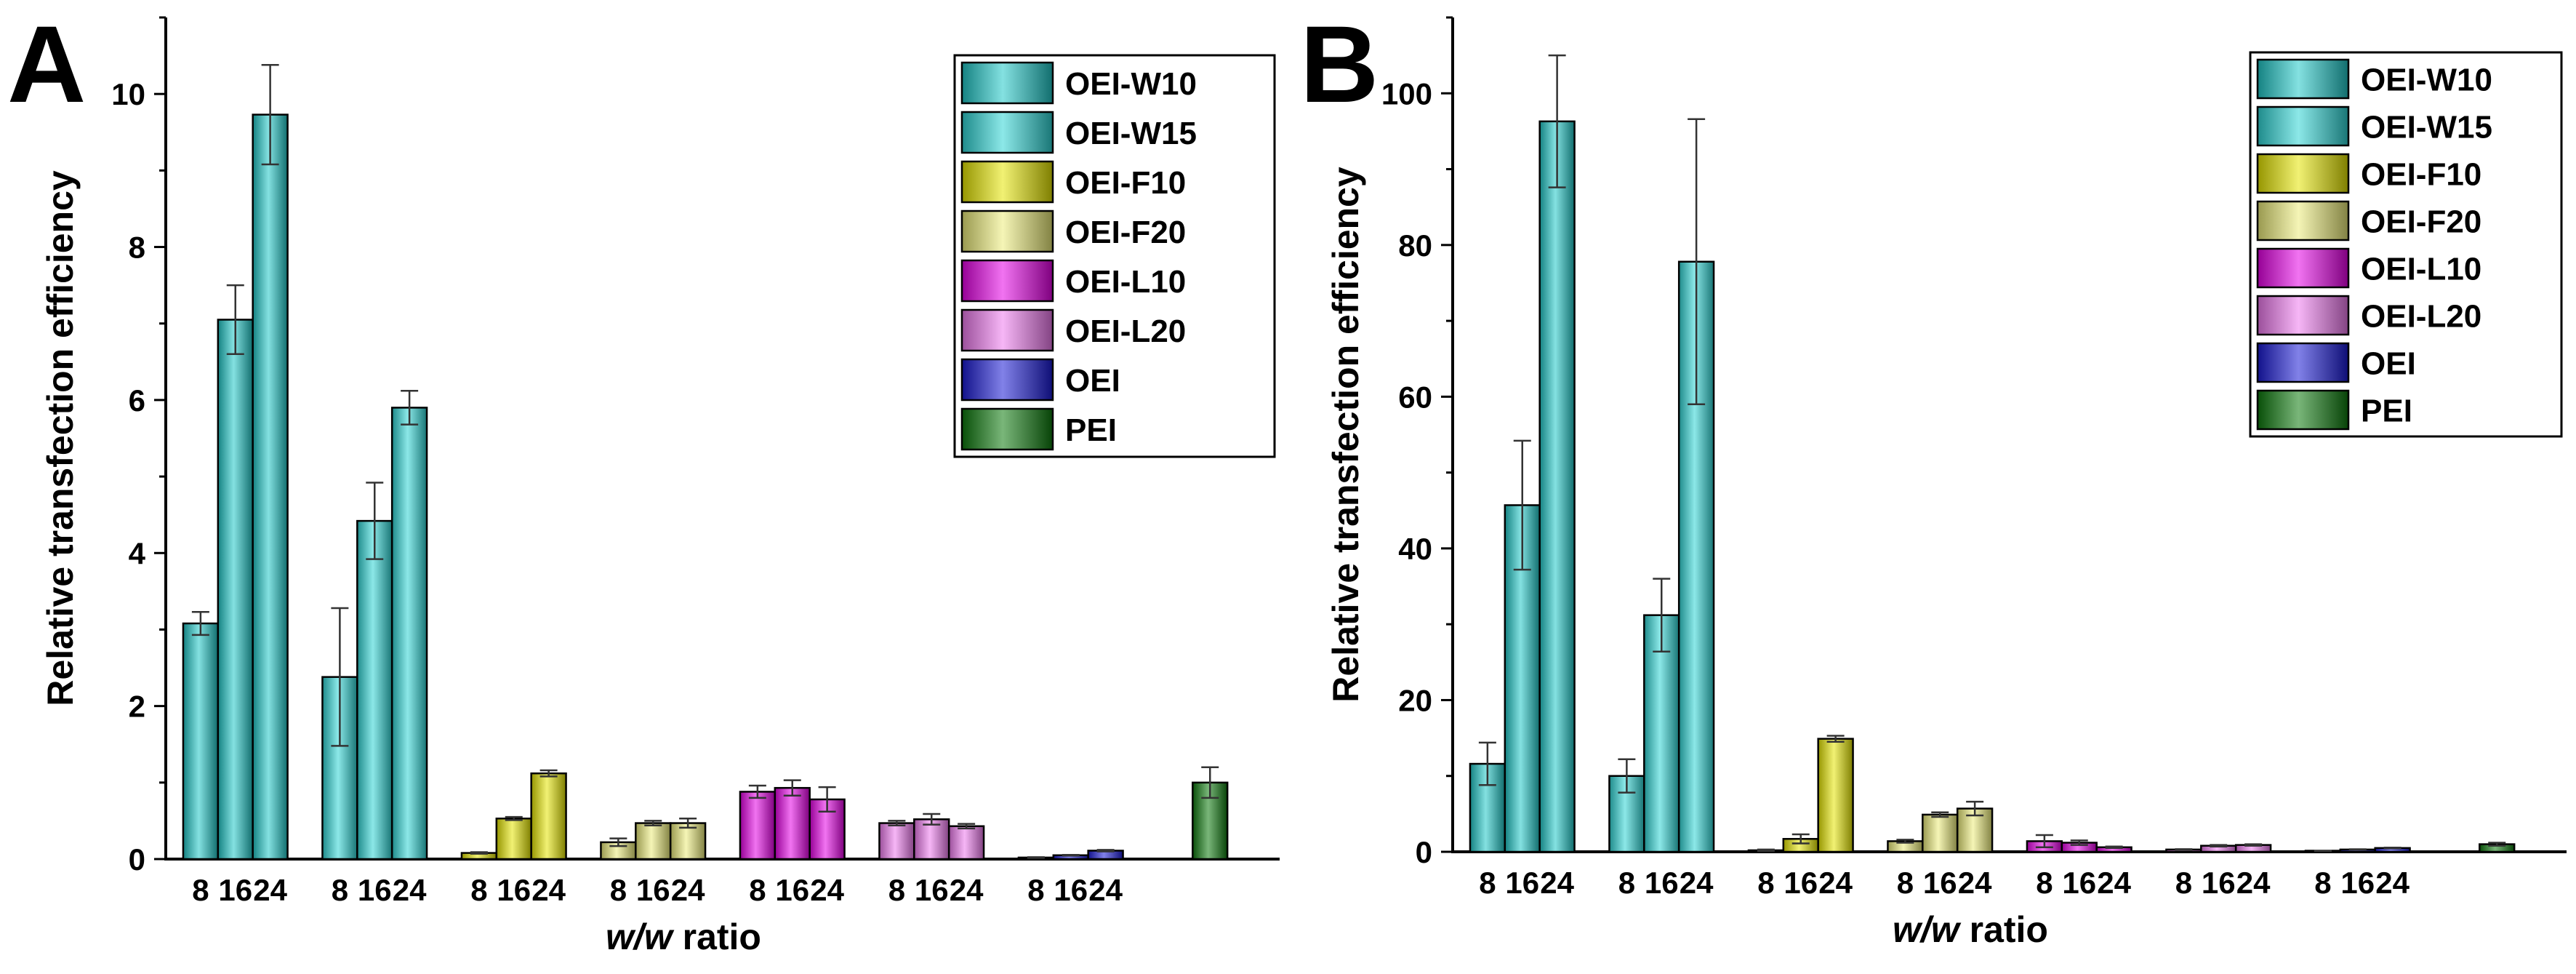 This screenshot has height=974, width=2576. I want to click on panel-letter: B, so click(1339, 64).